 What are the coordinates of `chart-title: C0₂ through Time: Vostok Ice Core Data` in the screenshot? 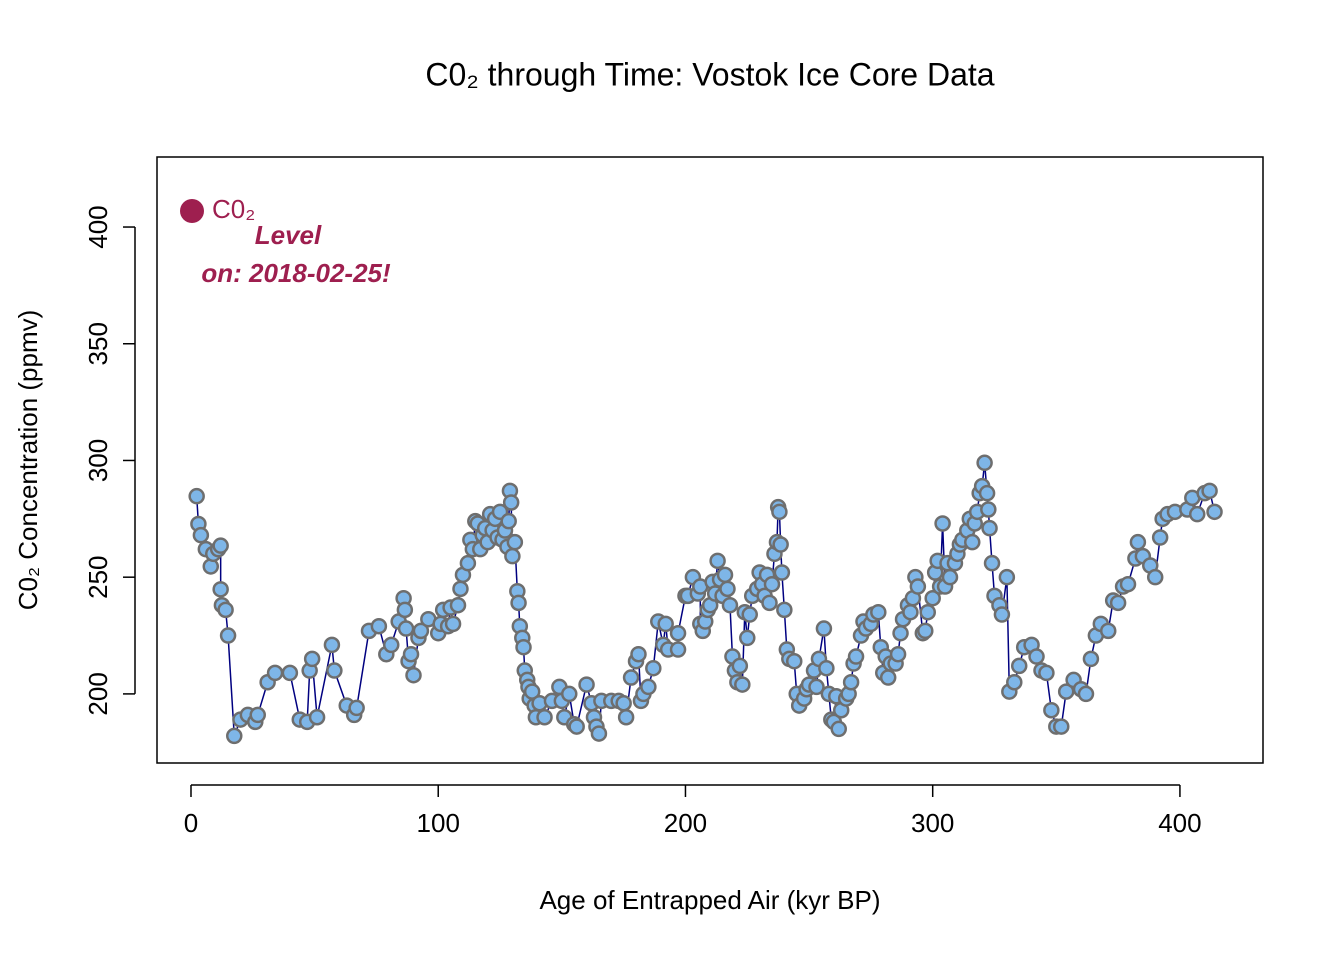 It's located at (709, 74).